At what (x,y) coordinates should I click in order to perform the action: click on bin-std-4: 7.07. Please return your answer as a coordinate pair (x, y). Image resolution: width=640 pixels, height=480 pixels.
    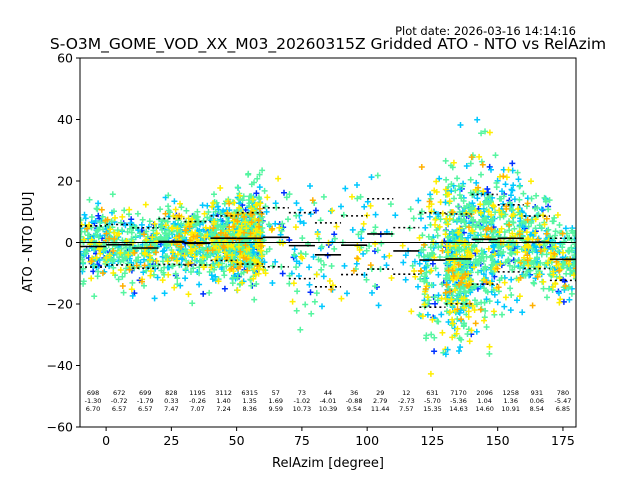
    Looking at the image, I should click on (197, 409).